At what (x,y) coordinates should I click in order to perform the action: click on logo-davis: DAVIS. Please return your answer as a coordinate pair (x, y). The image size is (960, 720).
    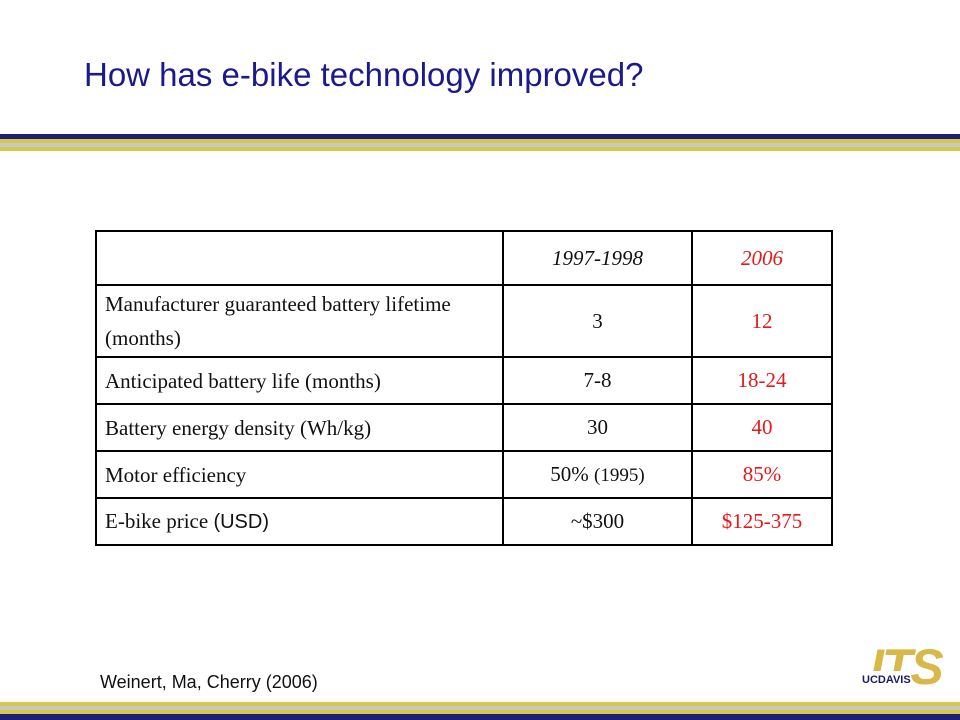
    Looking at the image, I should click on (894, 680).